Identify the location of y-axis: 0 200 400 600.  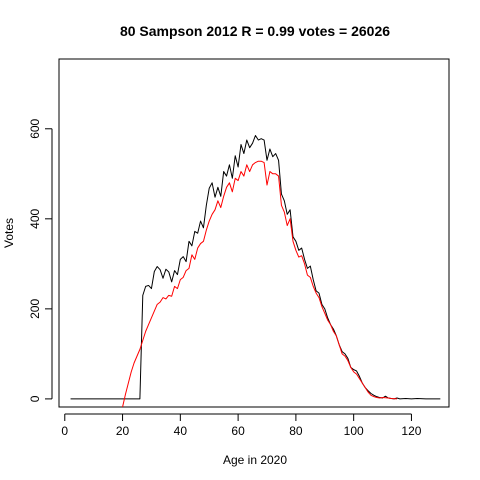
(40, 260).